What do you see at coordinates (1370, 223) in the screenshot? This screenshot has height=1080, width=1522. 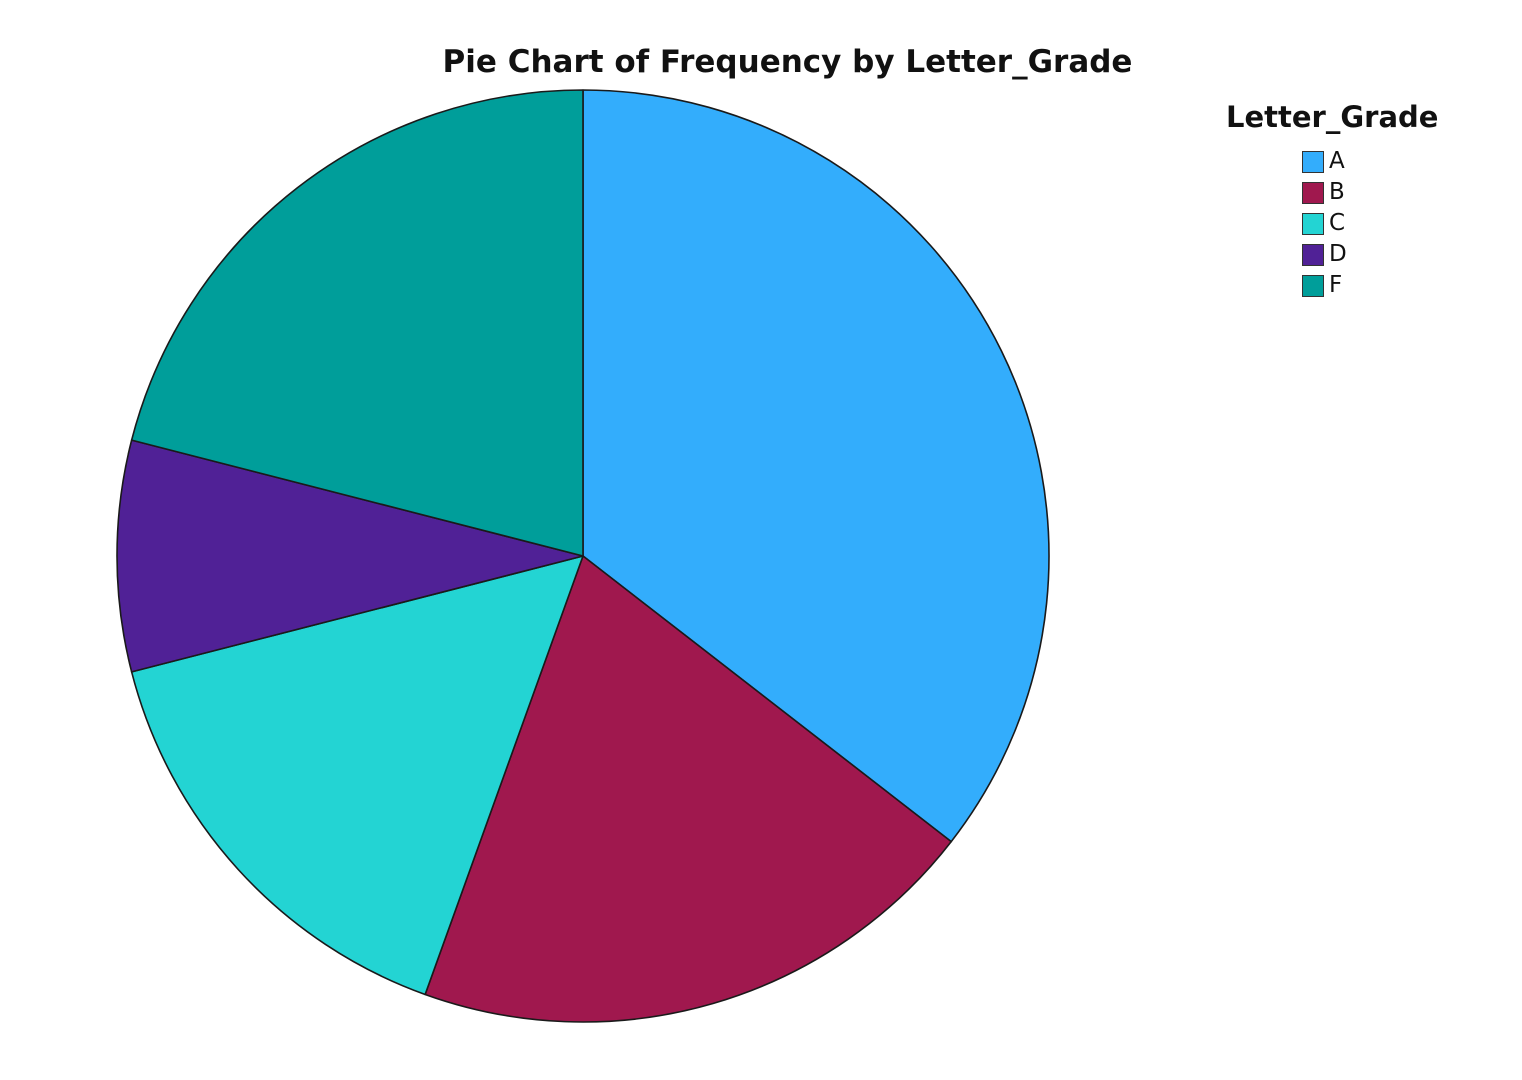 I see `legend-item-c: C` at bounding box center [1370, 223].